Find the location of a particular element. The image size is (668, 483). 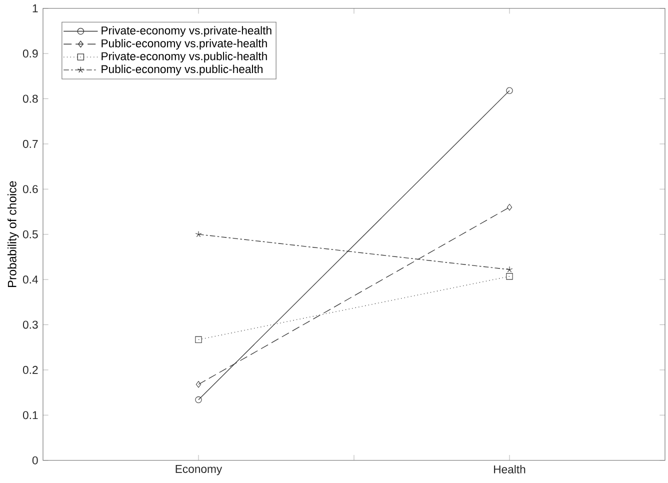

y-axis-title: Probability of choice is located at coordinates (13, 234).